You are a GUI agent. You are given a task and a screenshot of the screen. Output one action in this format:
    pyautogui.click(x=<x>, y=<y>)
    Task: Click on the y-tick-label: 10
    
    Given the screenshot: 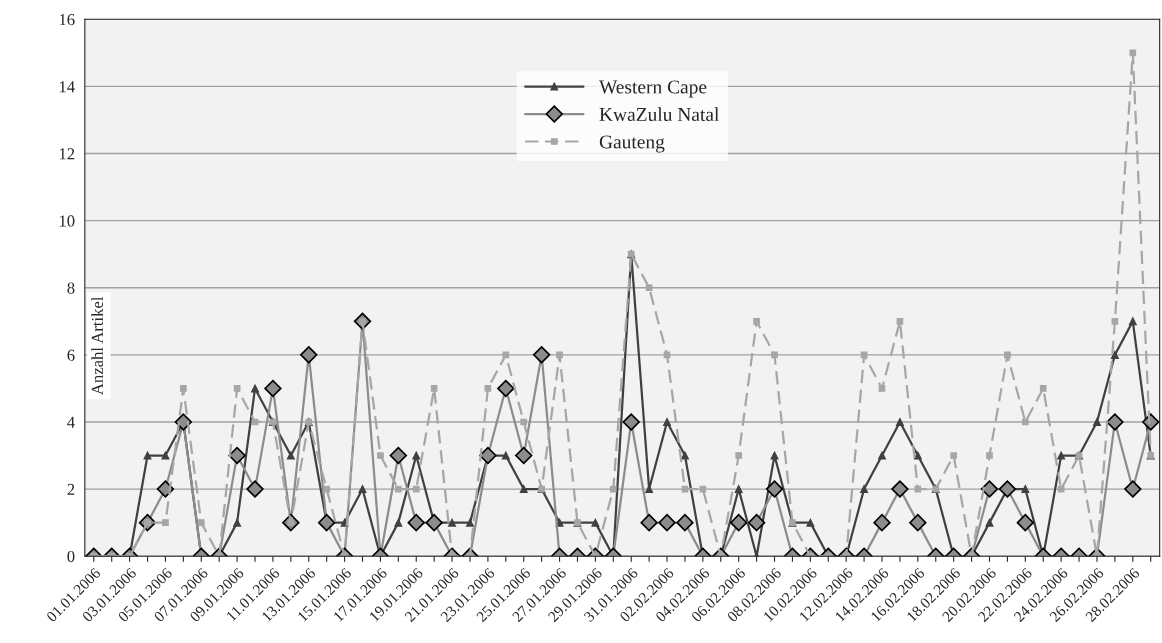 What is the action you would take?
    pyautogui.click(x=67, y=221)
    